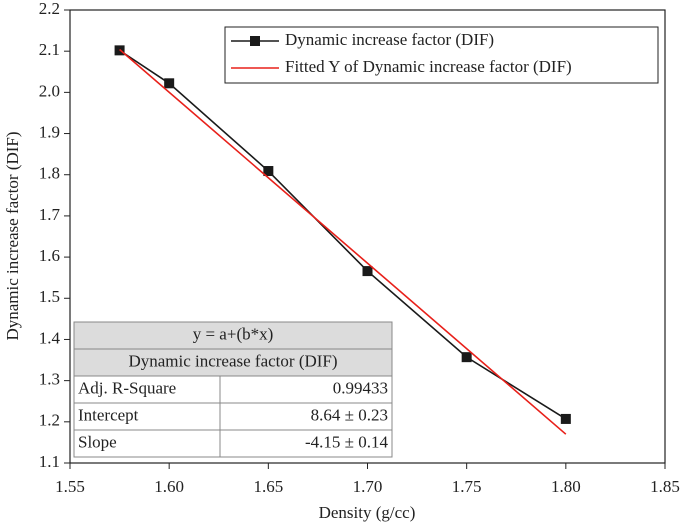 The height and width of the screenshot is (527, 685). Describe the element at coordinates (49, 379) in the screenshot. I see `y-tick-label: 1.3` at that location.